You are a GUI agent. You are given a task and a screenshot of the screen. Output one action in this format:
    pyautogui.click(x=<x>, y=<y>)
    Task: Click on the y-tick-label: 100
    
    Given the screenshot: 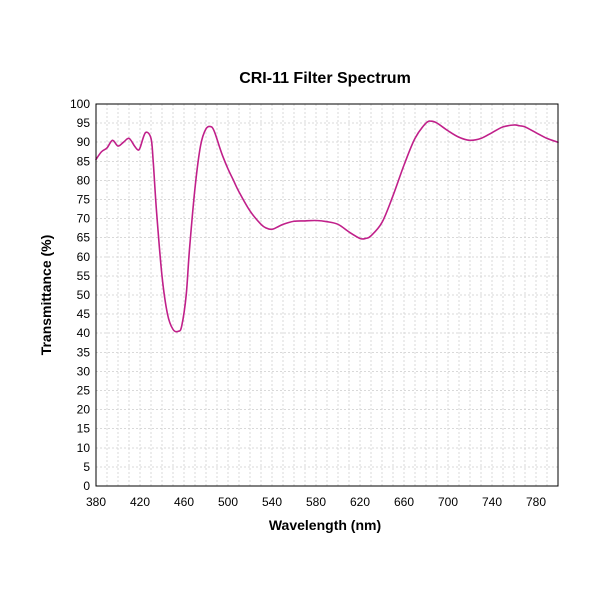 What is the action you would take?
    pyautogui.click(x=80, y=104)
    